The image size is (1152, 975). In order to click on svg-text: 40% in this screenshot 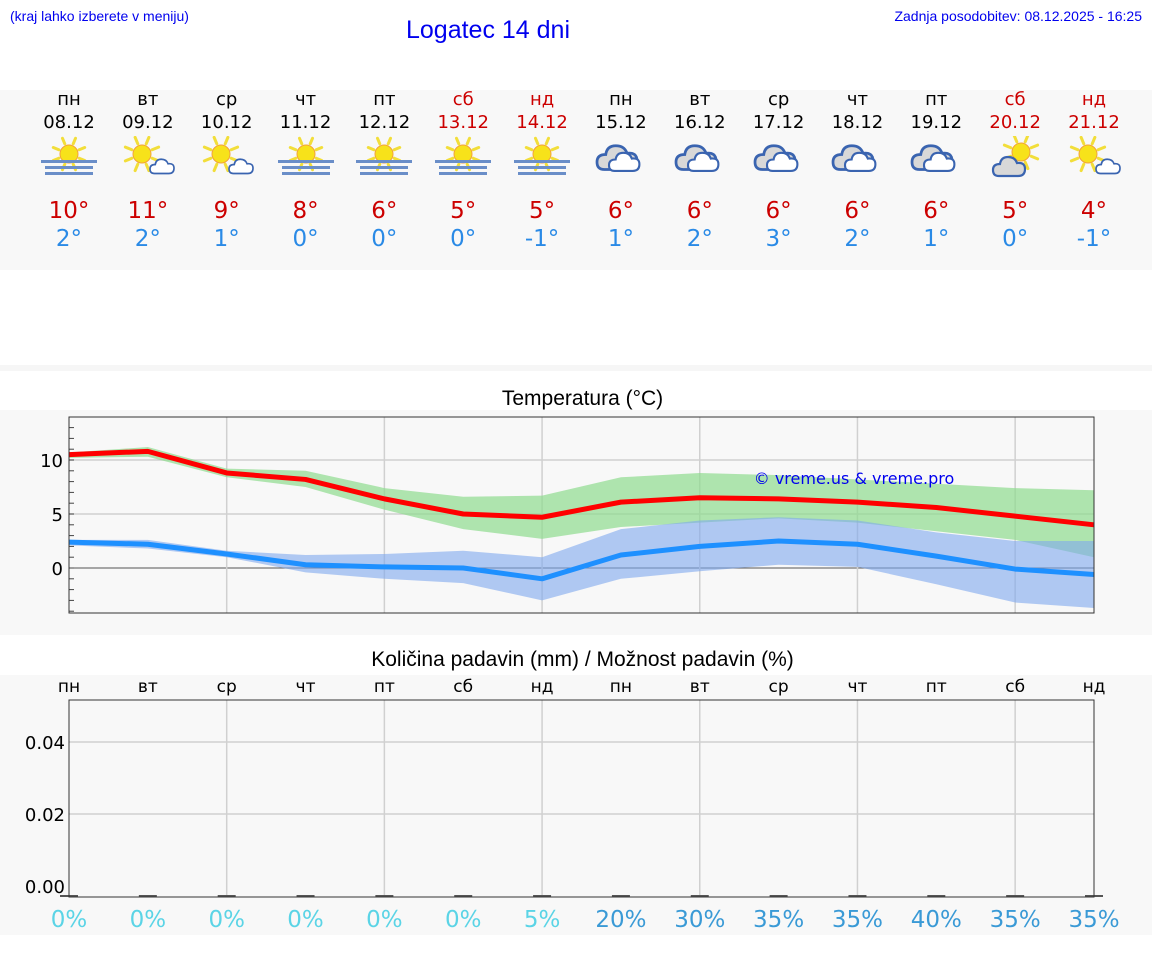, I will do `click(936, 920)`.